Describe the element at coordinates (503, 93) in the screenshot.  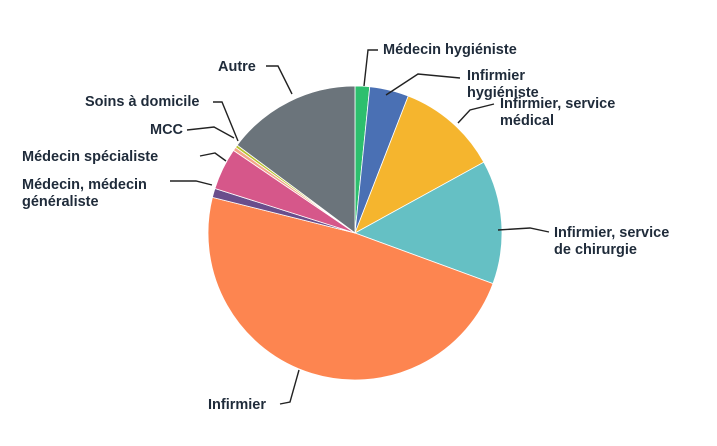
I see `slice-label-line: hygiéniste` at that location.